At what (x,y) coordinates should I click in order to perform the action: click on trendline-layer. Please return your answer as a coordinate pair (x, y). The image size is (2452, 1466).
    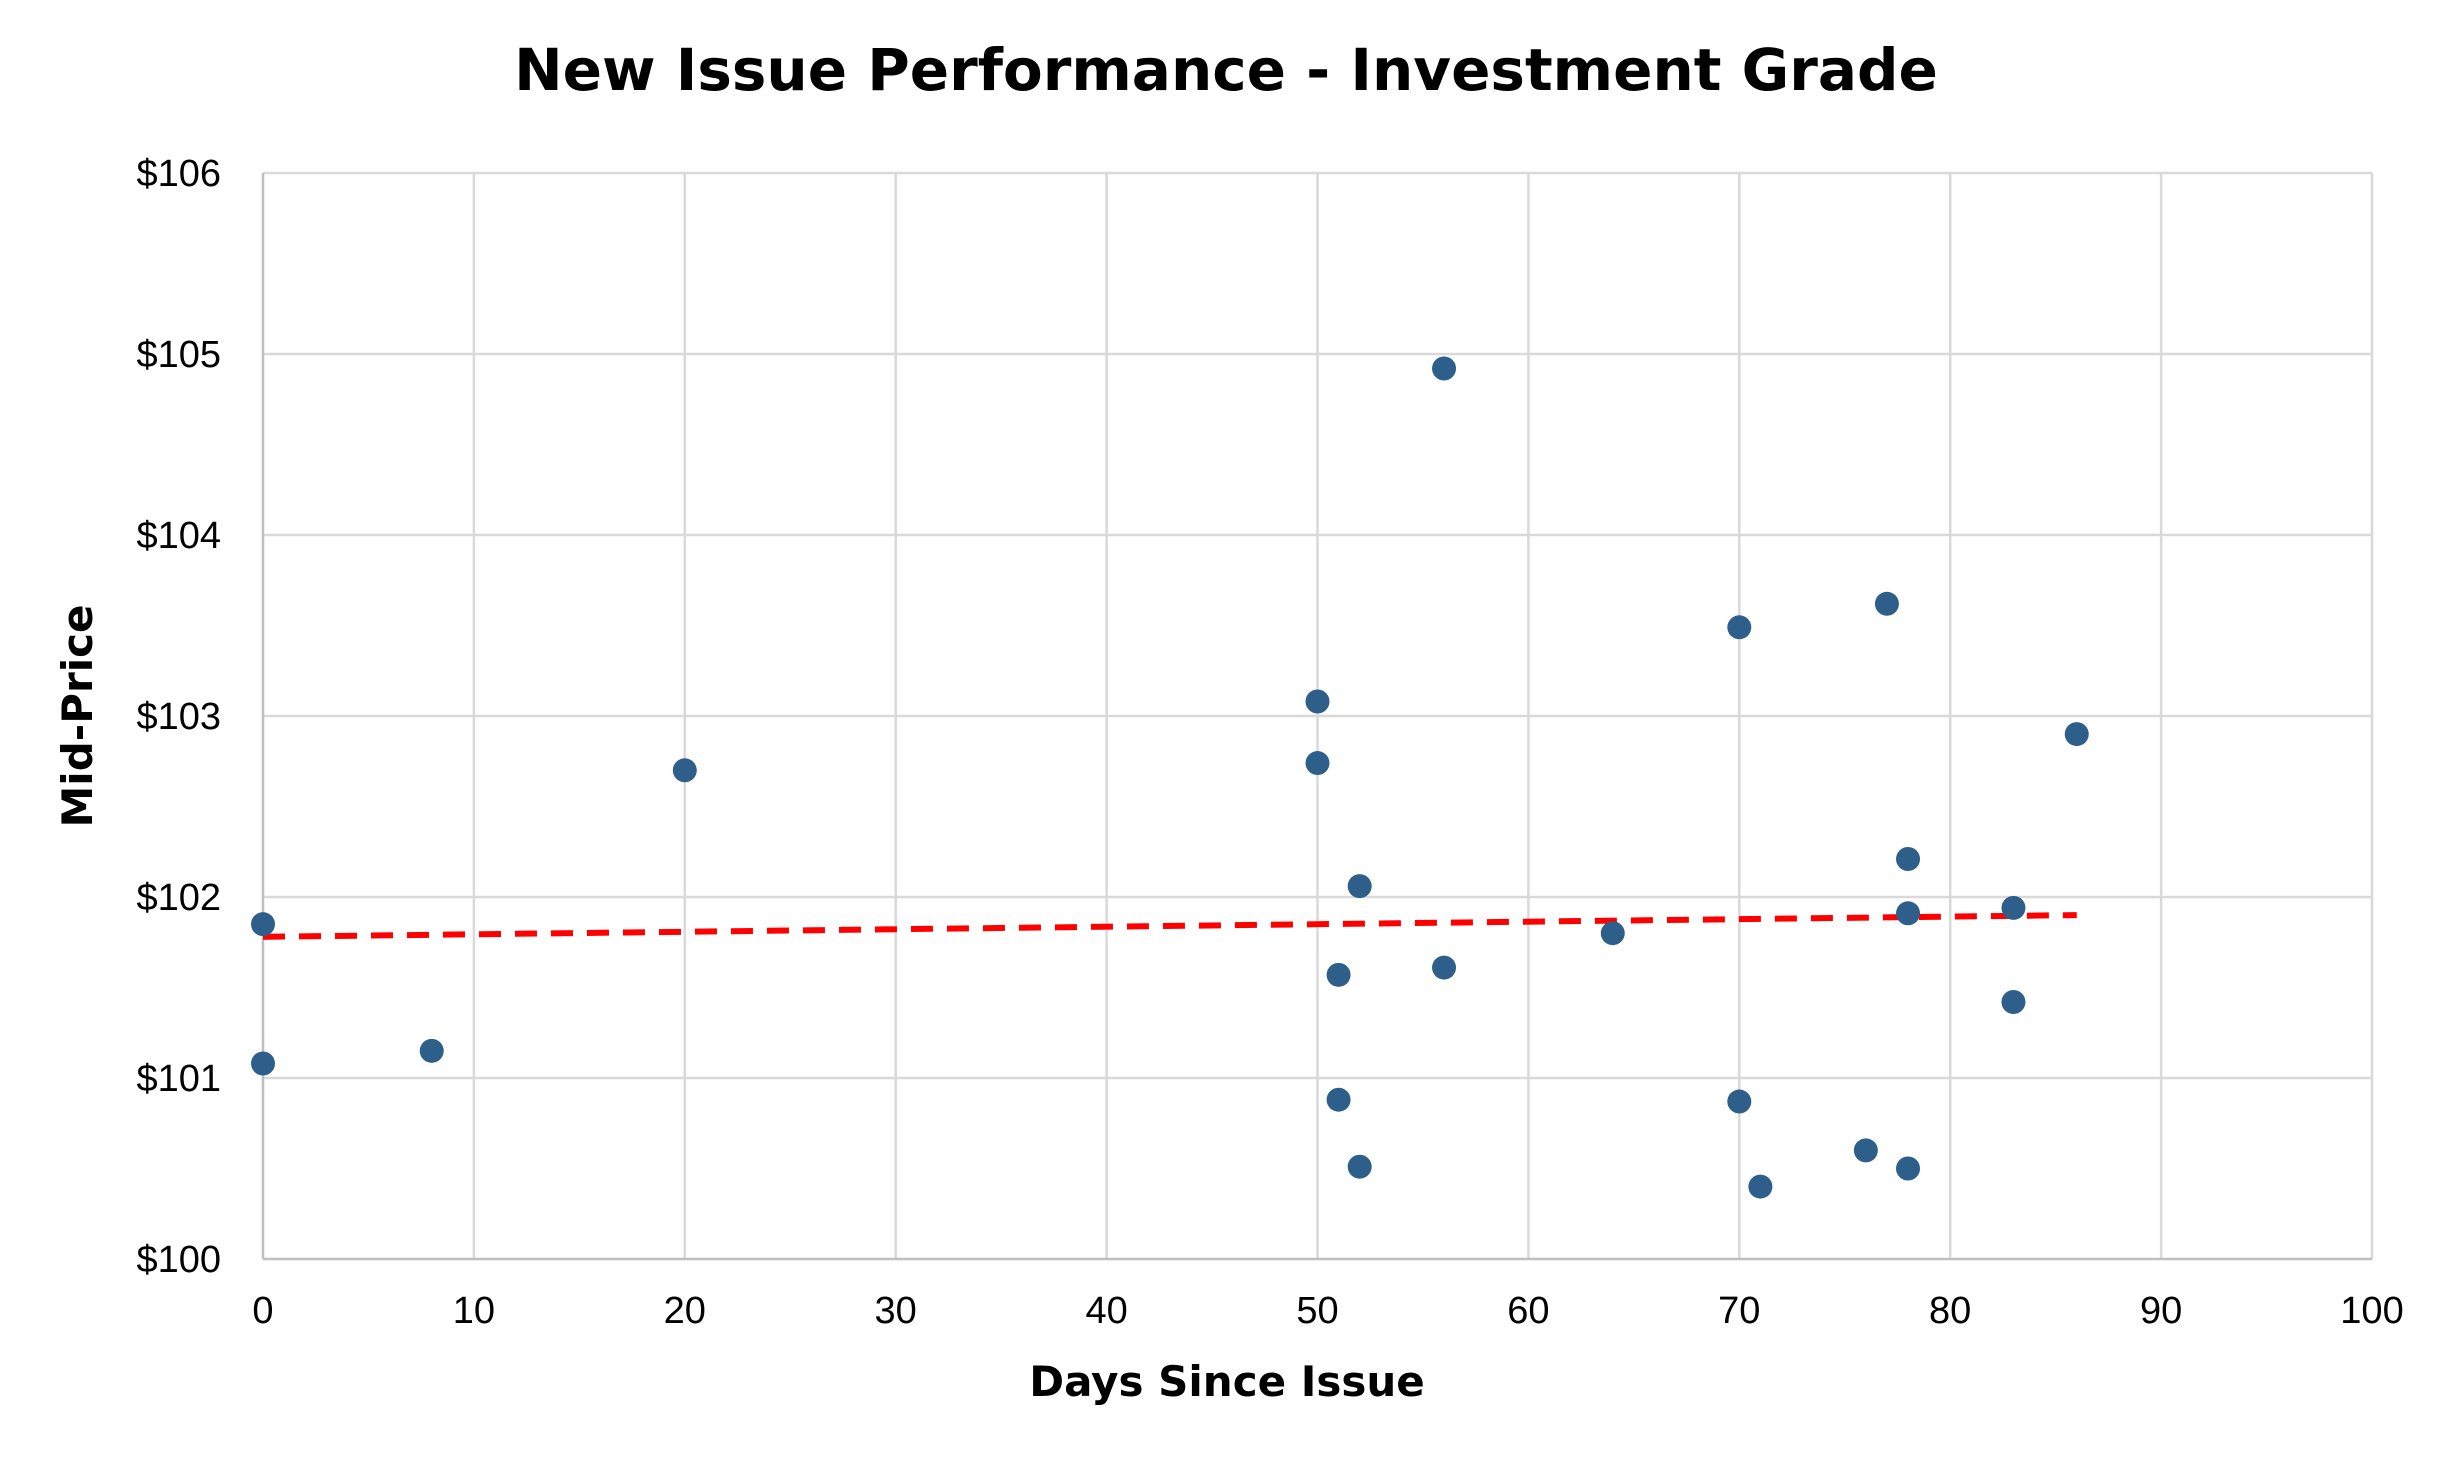
    Looking at the image, I should click on (1169, 926).